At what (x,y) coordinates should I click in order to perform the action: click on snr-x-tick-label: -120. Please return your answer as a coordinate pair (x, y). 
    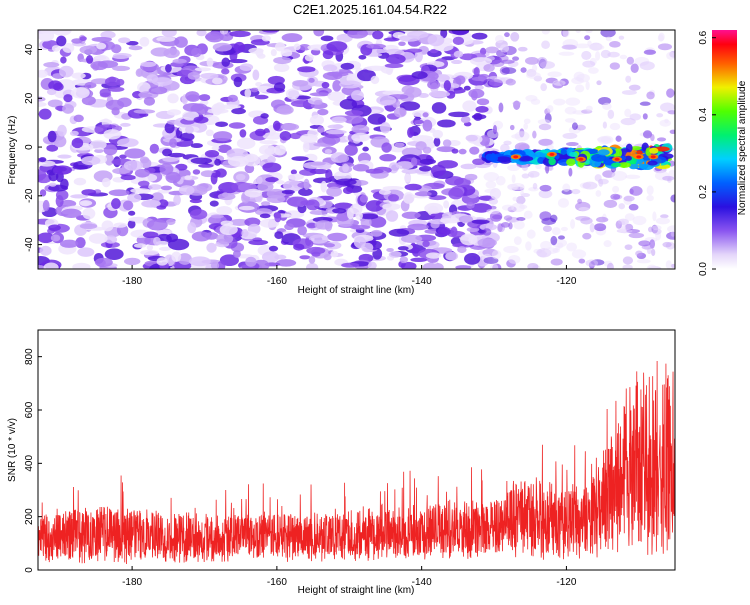
    Looking at the image, I should click on (566, 582).